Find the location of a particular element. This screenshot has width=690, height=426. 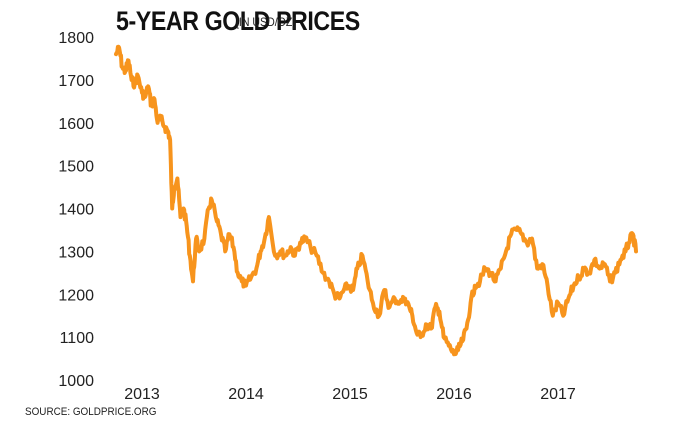

x-tick-label: 2016 is located at coordinates (454, 394).